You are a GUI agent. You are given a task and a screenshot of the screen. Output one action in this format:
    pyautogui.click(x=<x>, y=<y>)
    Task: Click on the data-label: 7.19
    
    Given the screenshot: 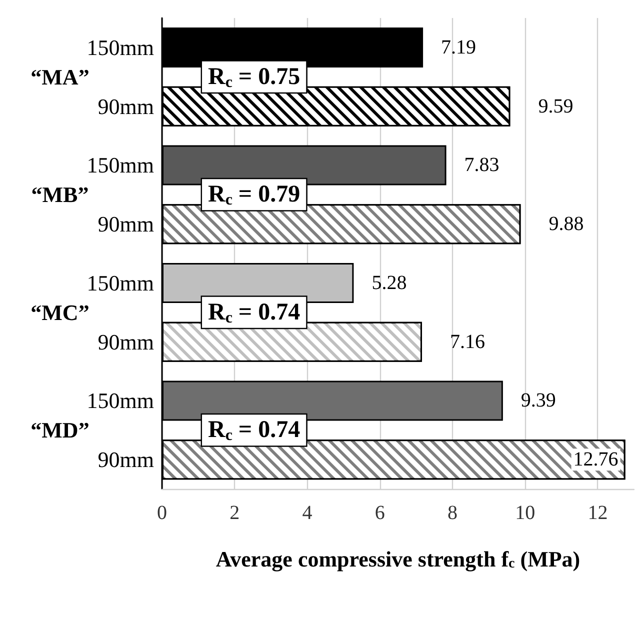 What is the action you would take?
    pyautogui.click(x=458, y=47)
    